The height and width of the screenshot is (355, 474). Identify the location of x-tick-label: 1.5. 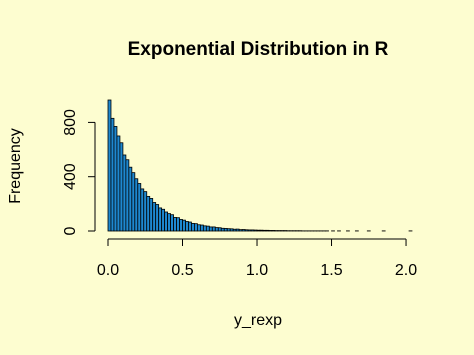
(331, 270).